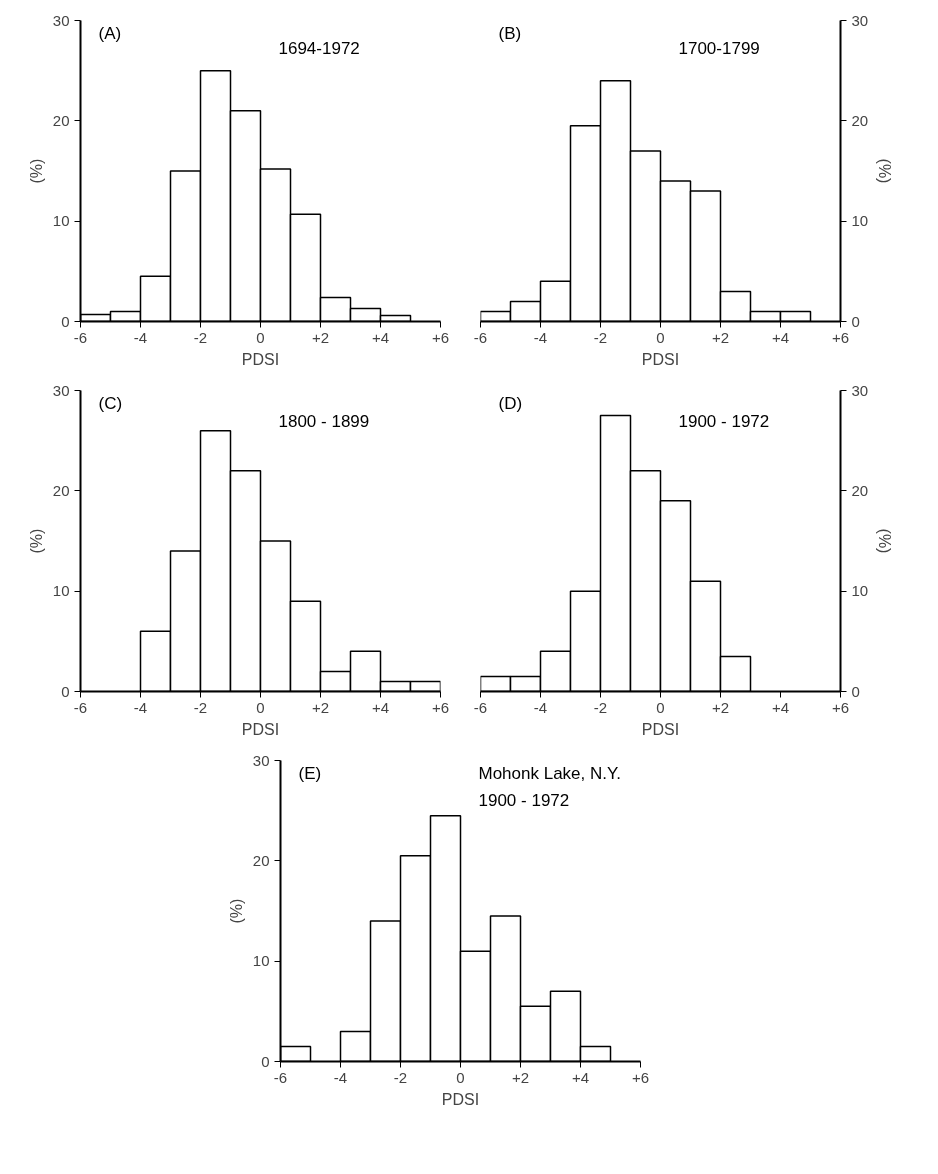  What do you see at coordinates (310, 773) in the screenshot?
I see `annotation: (E)` at bounding box center [310, 773].